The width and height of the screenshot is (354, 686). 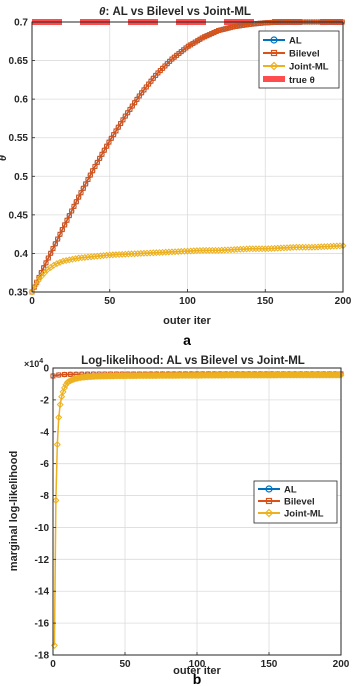 What do you see at coordinates (286, 502) in the screenshot?
I see `legend-b-entry-bilevel: Bilevel` at bounding box center [286, 502].